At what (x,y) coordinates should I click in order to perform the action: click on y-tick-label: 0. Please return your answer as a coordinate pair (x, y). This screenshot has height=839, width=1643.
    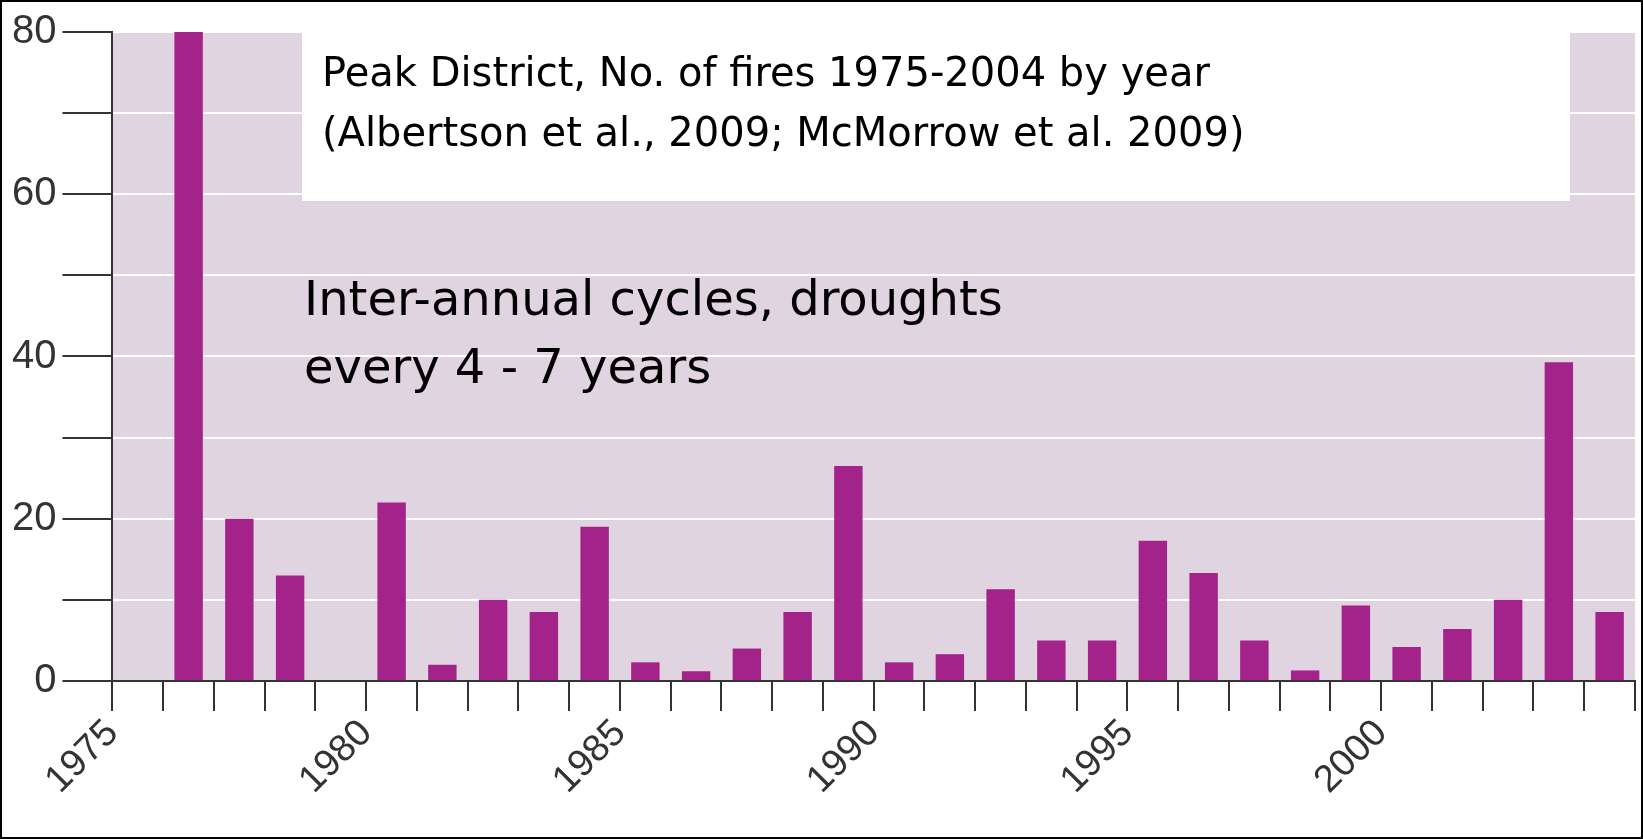
    Looking at the image, I should click on (45, 678).